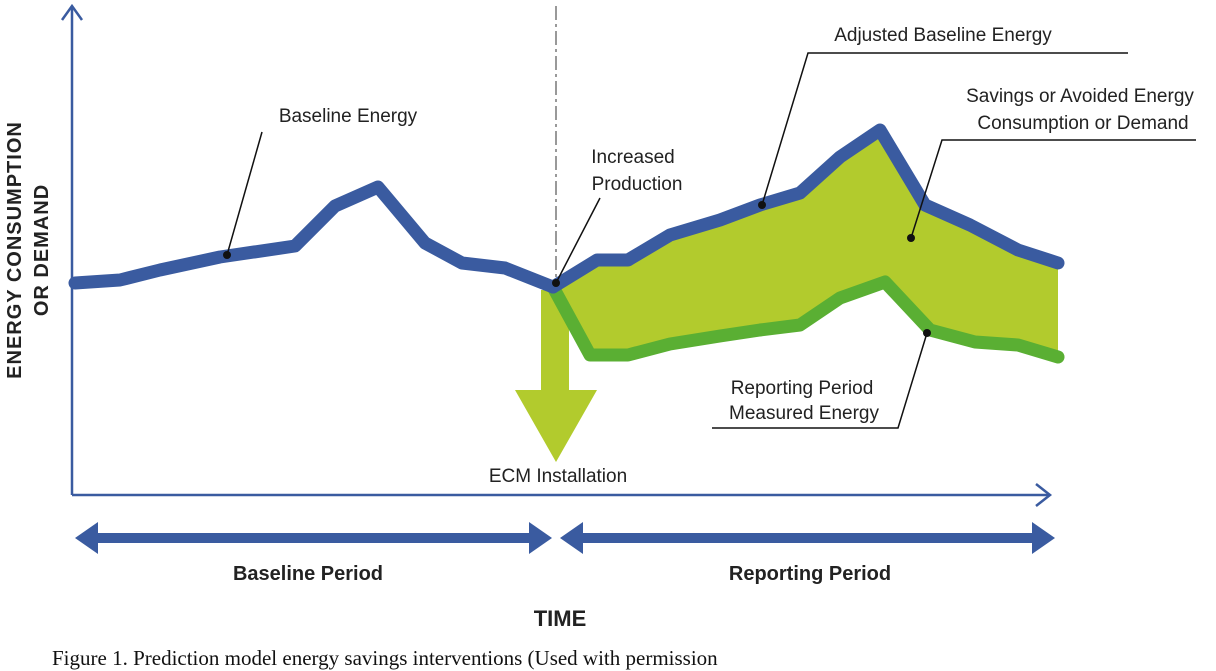 Image resolution: width=1216 pixels, height=671 pixels. Describe the element at coordinates (560, 618) in the screenshot. I see `x-axis-label: TIME` at that location.